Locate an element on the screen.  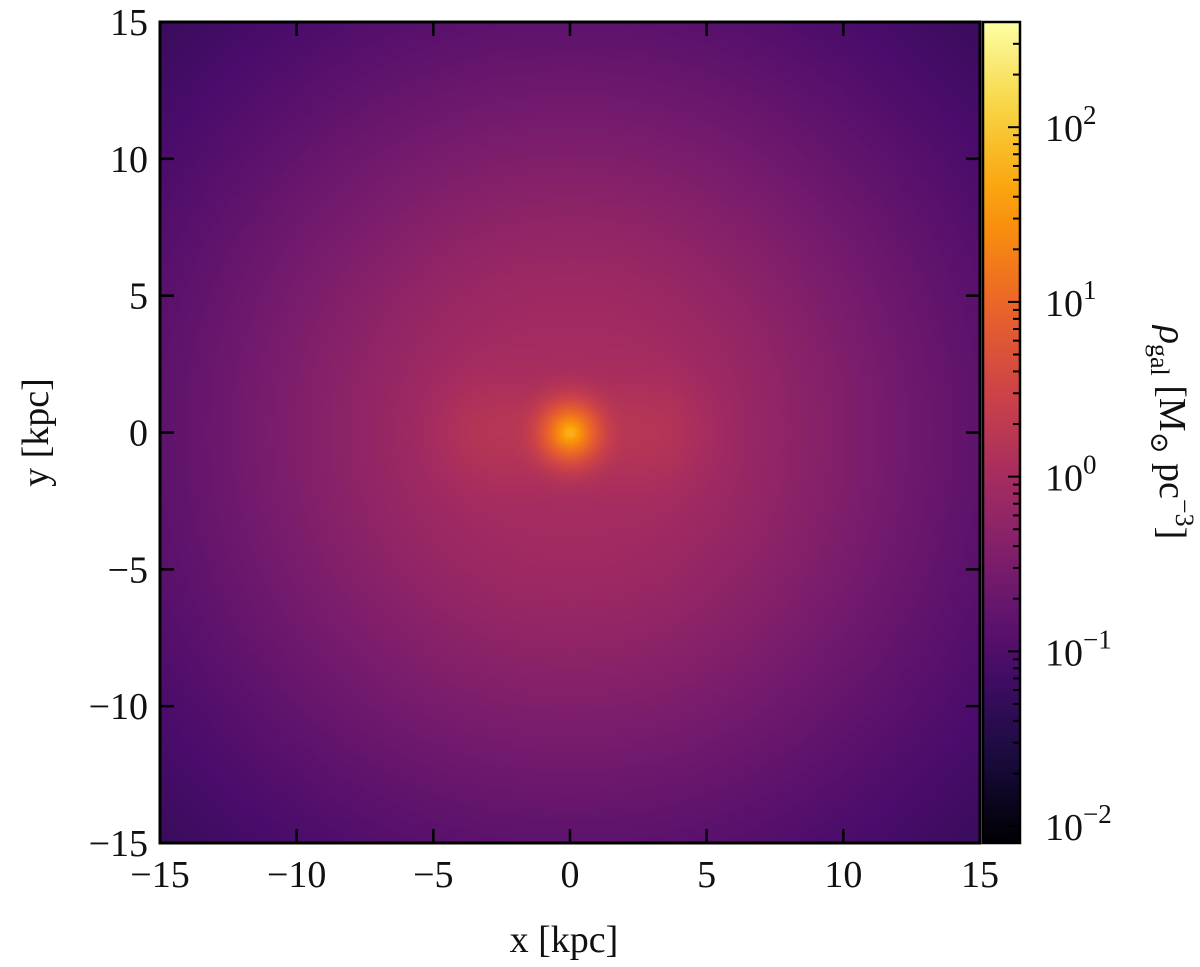
y-tick-label: 15 is located at coordinates (129, 23).